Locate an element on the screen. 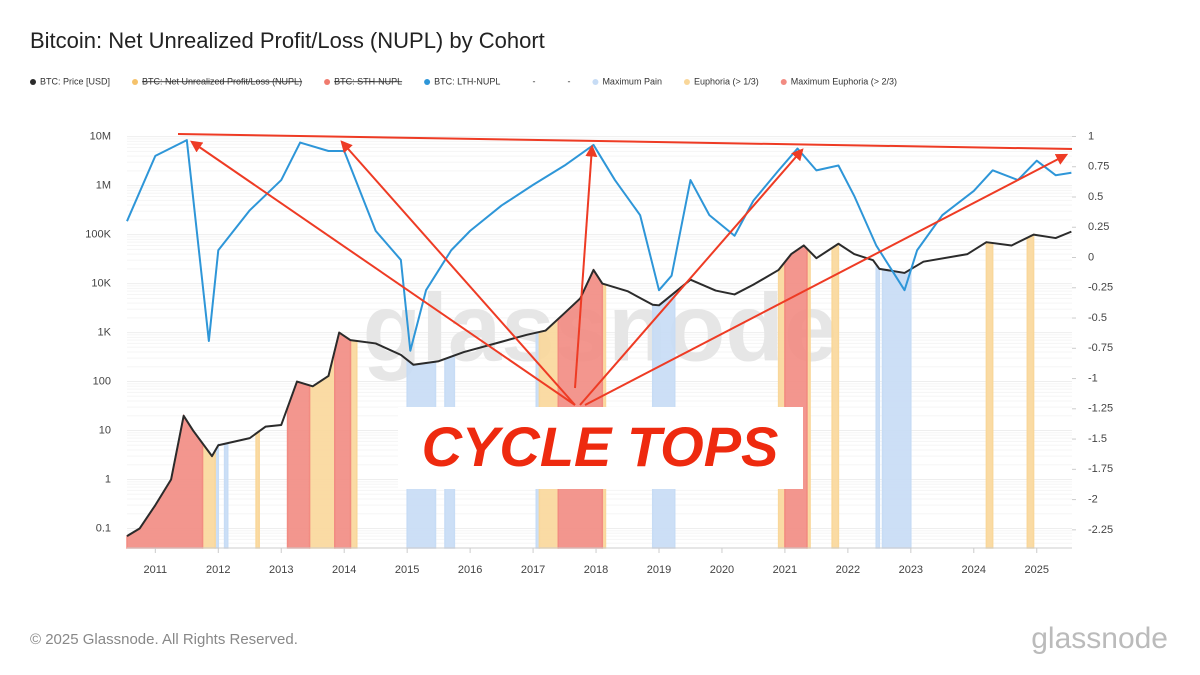 The image size is (1200, 675). legend-label: BTC: Net Unrealized Profit/Loss (NUPL) is located at coordinates (222, 81).